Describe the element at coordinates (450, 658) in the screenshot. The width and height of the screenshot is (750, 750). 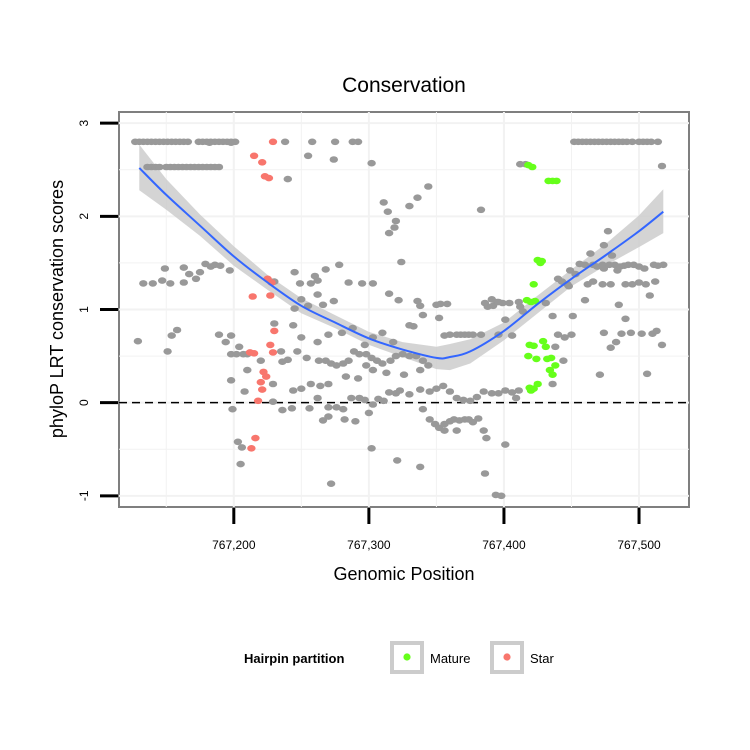
I see `legend-label-mature: Mature` at that location.